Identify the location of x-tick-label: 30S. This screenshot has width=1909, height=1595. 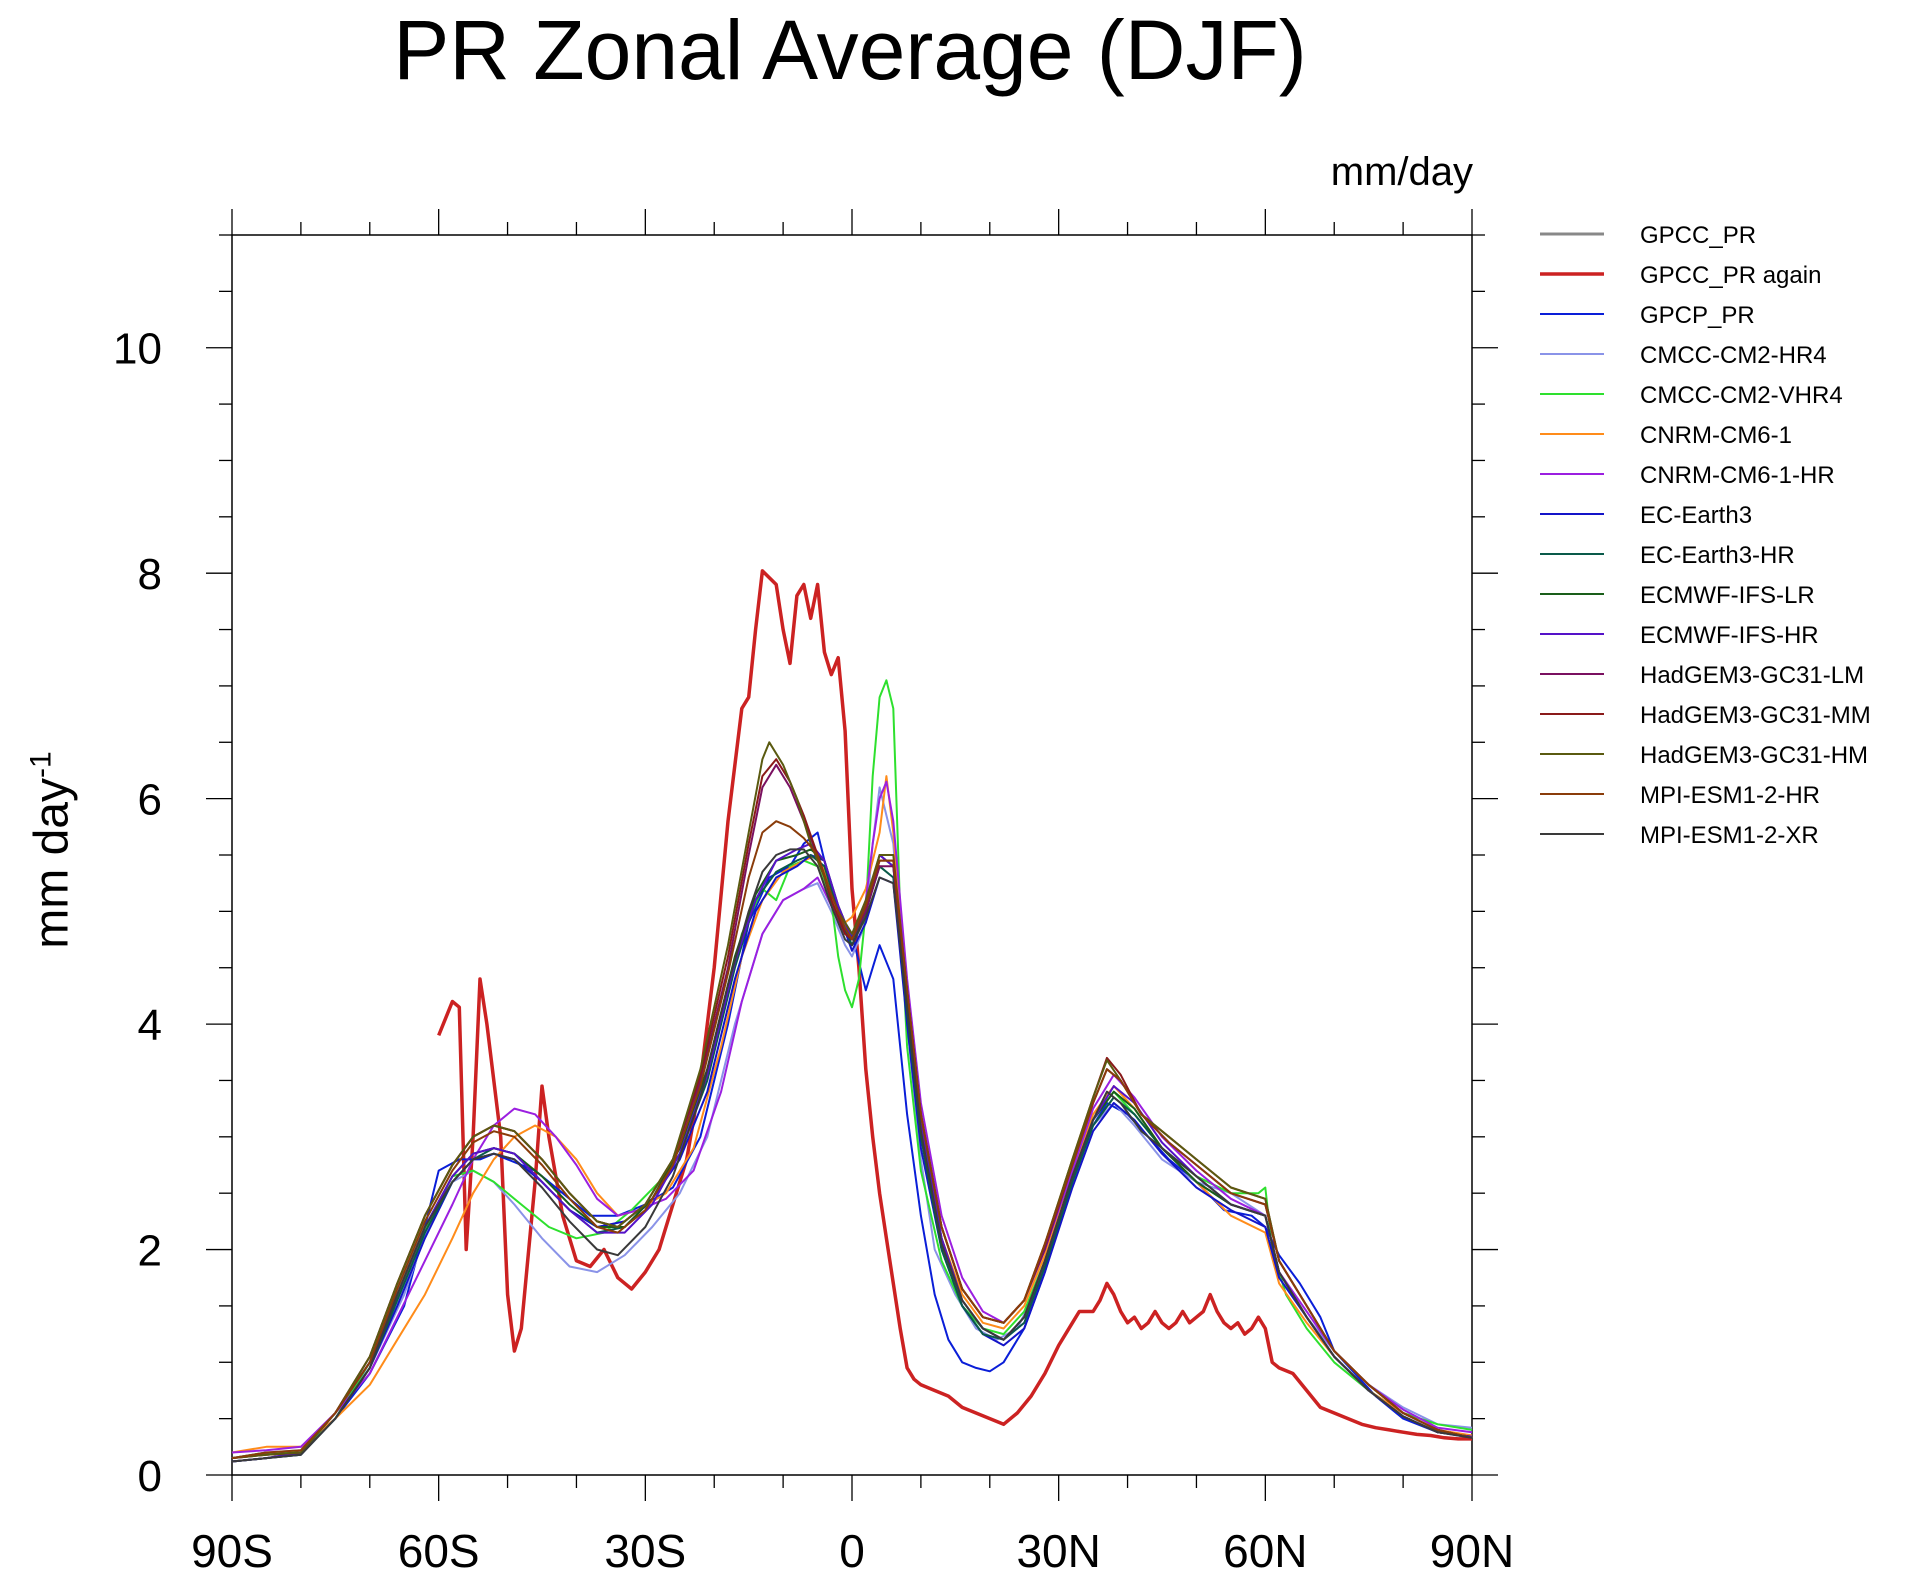
(645, 1551).